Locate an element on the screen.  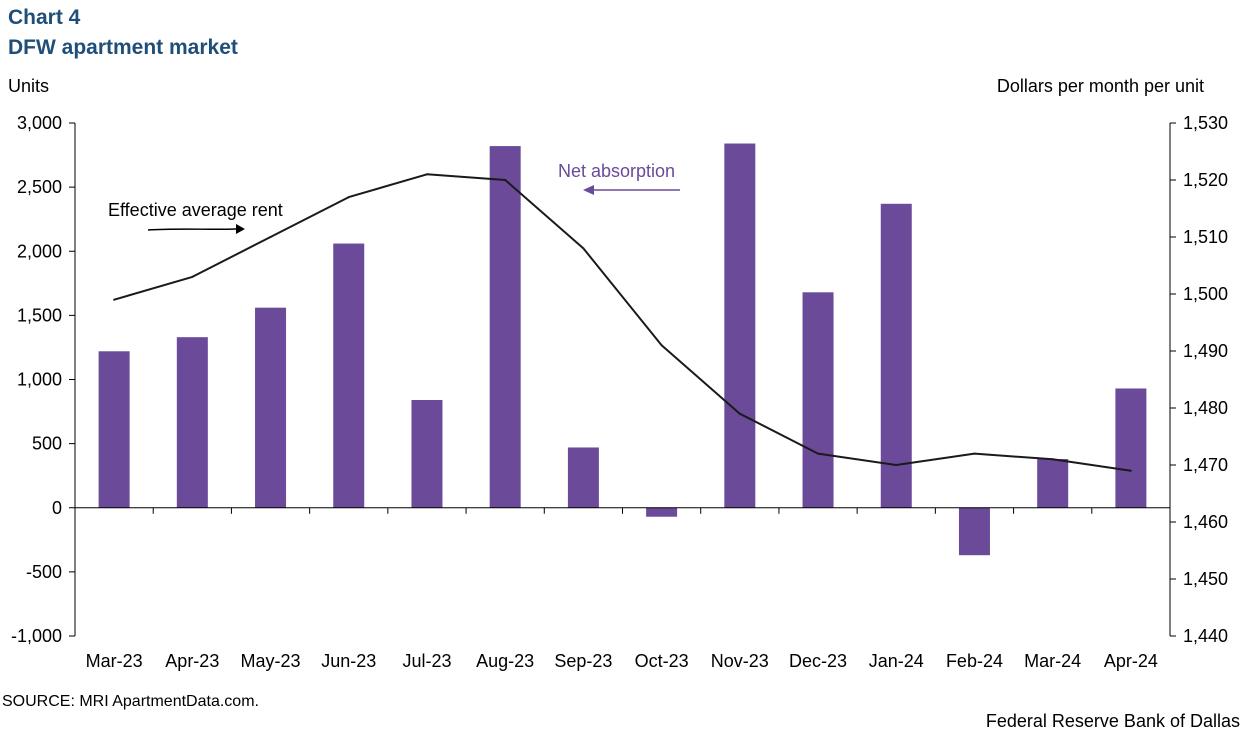
left-tick-label: -500 is located at coordinates (44, 572).